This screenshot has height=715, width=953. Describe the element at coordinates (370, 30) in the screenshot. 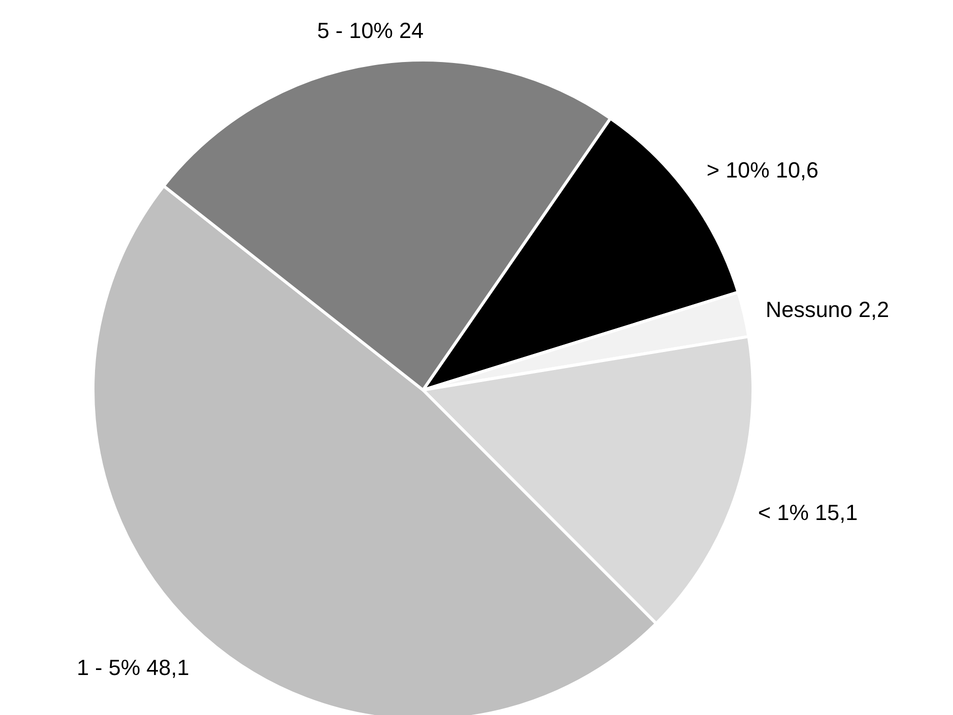

I see `slice-label: 5 - 10% 24` at that location.